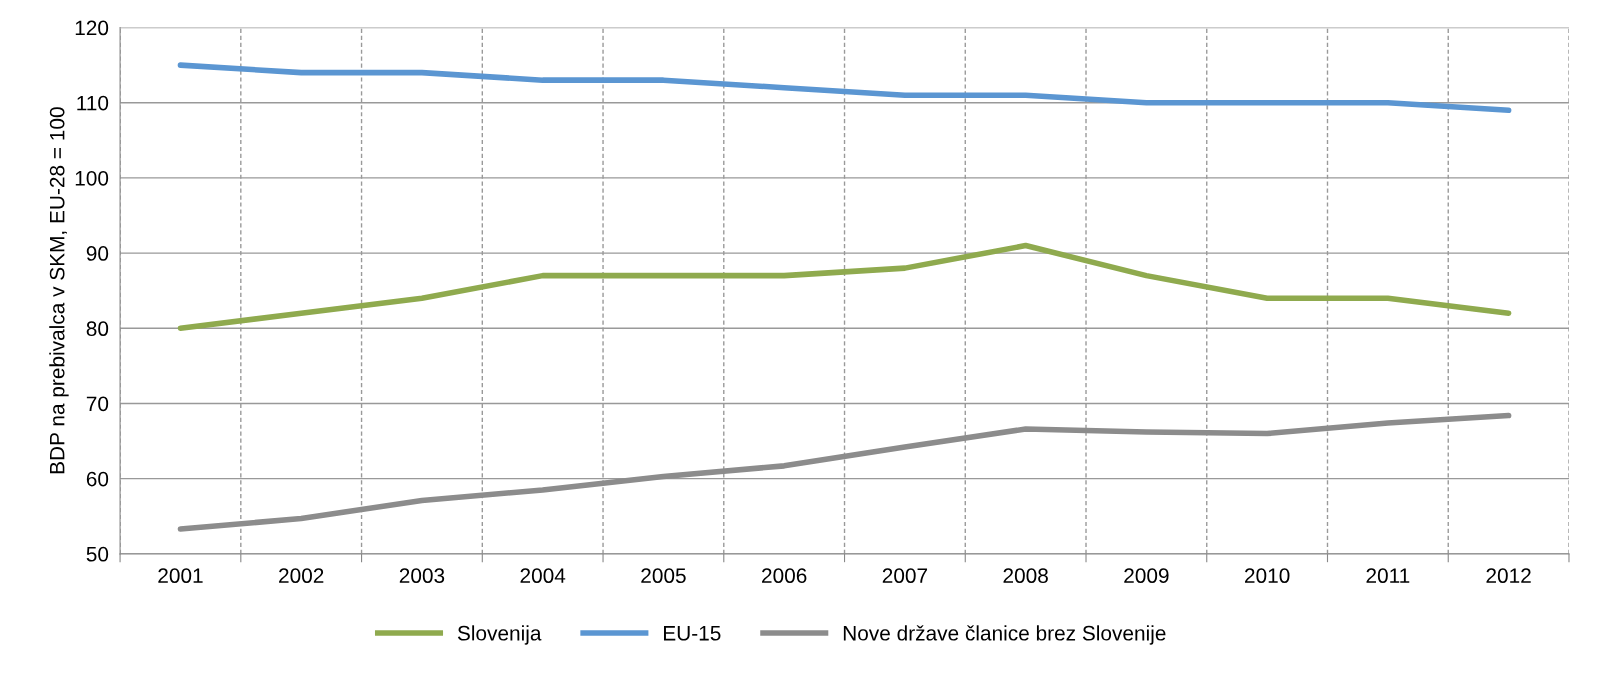 Image resolution: width=1601 pixels, height=688 pixels. I want to click on y-tick-label: 100, so click(92, 178).